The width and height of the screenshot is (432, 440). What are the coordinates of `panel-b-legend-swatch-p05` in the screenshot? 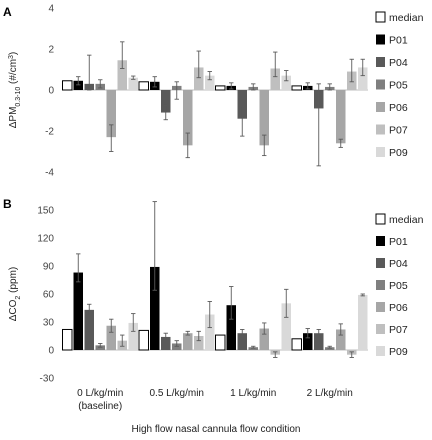 It's located at (380, 285).